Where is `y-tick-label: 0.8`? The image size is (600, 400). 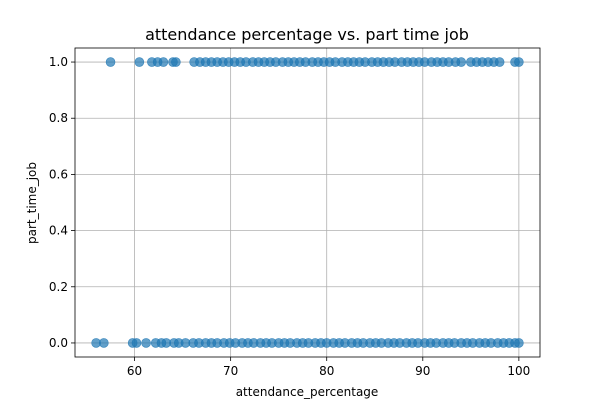
y-tick-label: 0.8 is located at coordinates (58, 118).